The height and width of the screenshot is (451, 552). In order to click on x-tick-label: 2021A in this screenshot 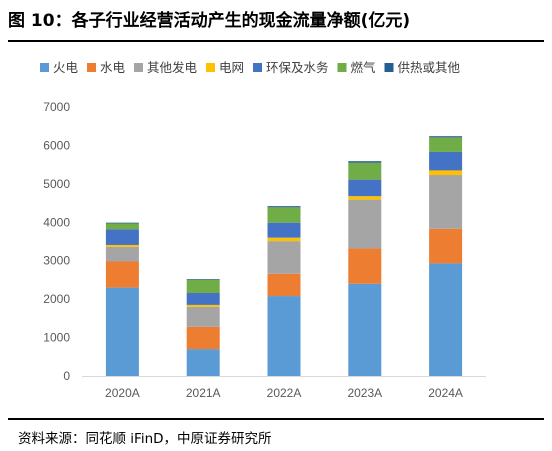, I will do `click(203, 393)`.